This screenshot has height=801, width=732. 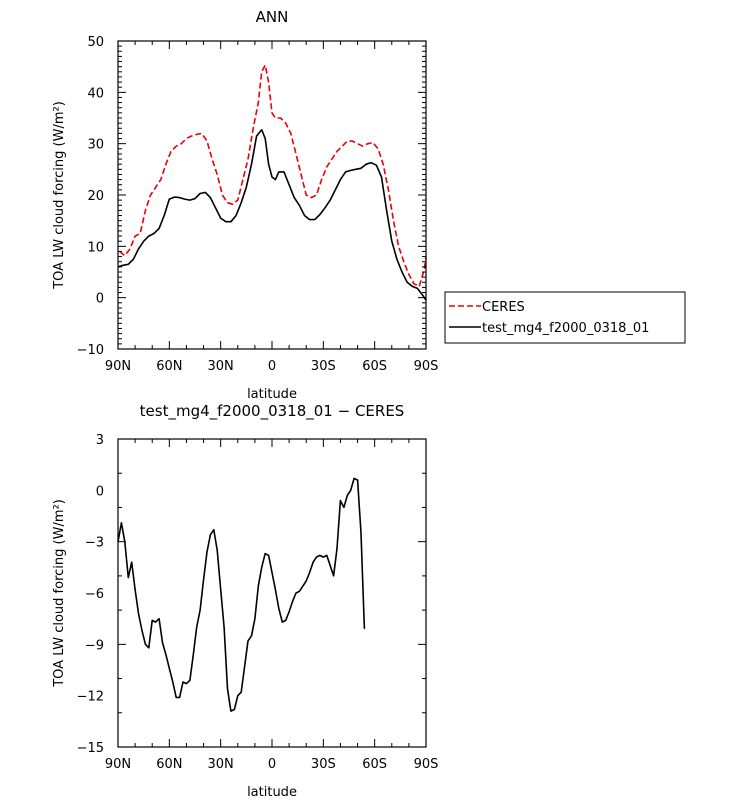 I want to click on bottom-y-tick-label: −6, so click(x=94, y=594).